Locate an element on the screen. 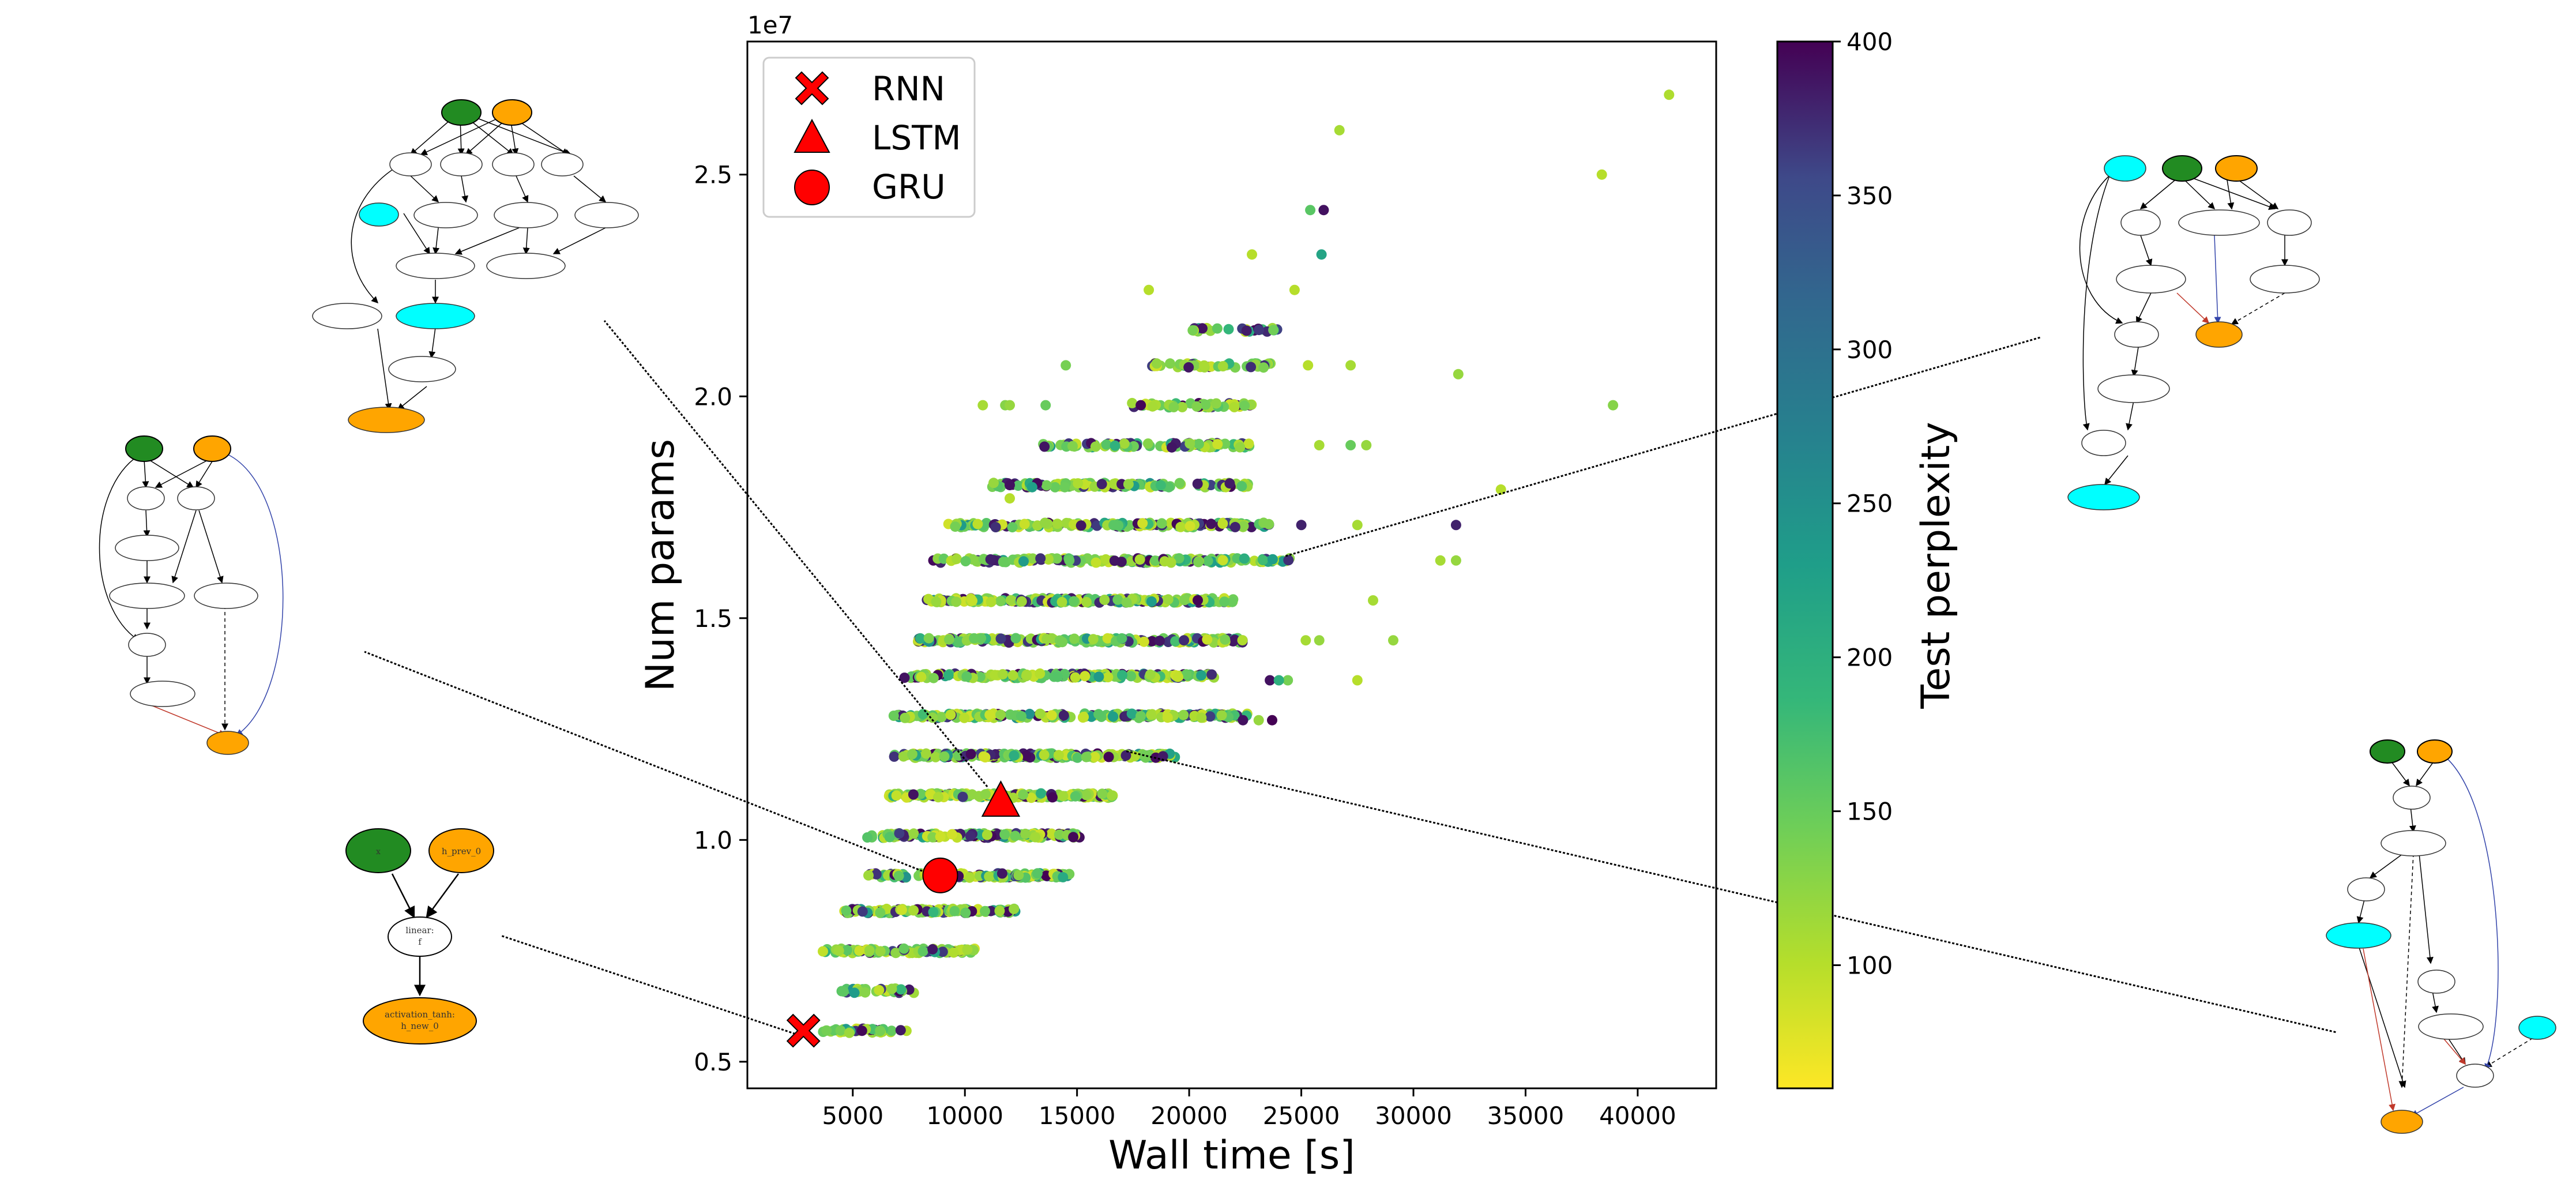 This screenshot has width=2576, height=1191. x-axis-label: Wall time [s] is located at coordinates (1231, 1155).